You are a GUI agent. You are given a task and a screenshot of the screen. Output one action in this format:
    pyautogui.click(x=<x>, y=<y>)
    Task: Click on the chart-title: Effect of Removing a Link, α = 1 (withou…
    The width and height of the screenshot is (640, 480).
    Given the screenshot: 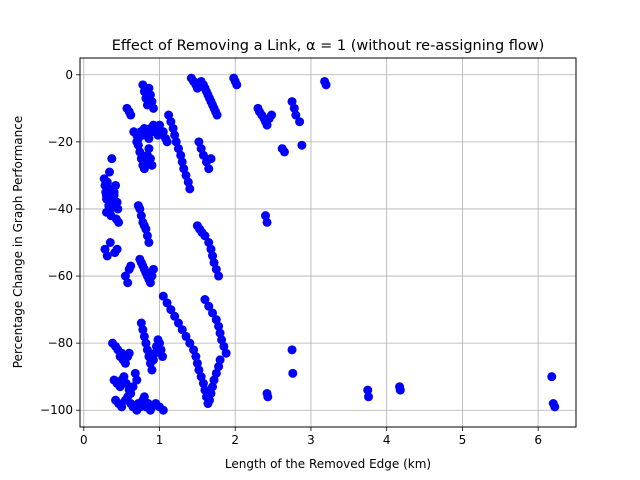 What is the action you would take?
    pyautogui.click(x=328, y=46)
    